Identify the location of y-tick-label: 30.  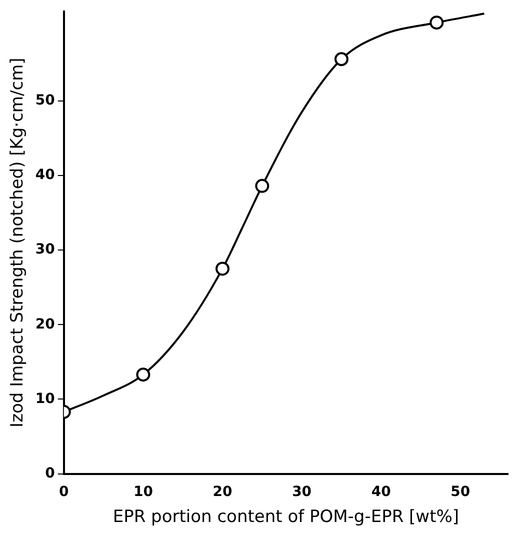
(45, 250).